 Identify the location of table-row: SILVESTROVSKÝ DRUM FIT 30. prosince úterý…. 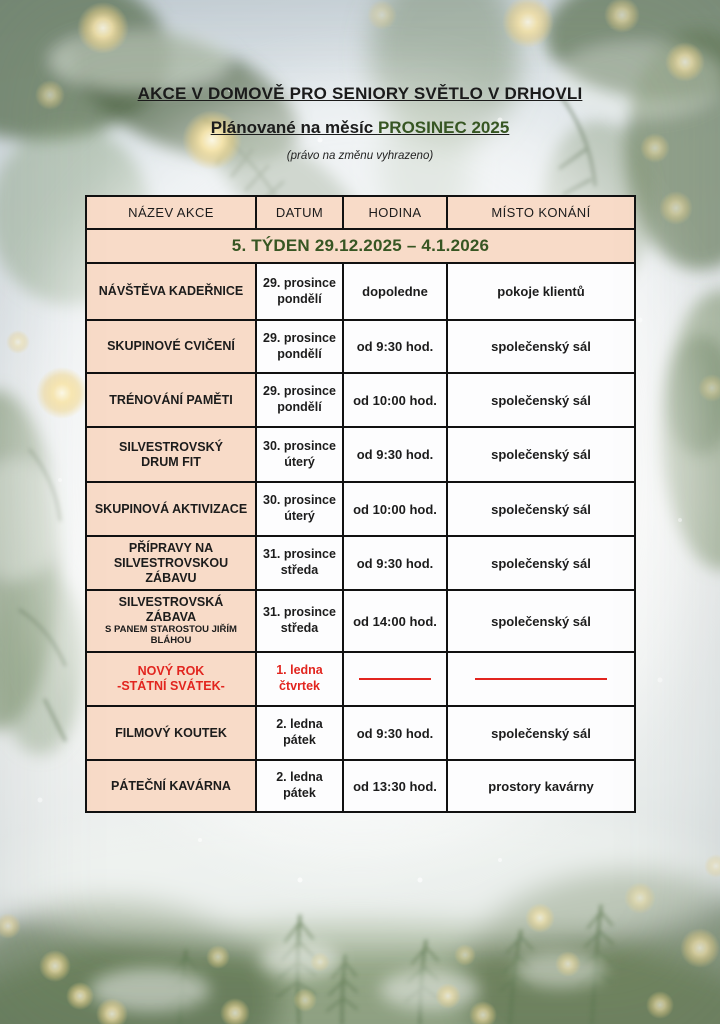
(360, 454).